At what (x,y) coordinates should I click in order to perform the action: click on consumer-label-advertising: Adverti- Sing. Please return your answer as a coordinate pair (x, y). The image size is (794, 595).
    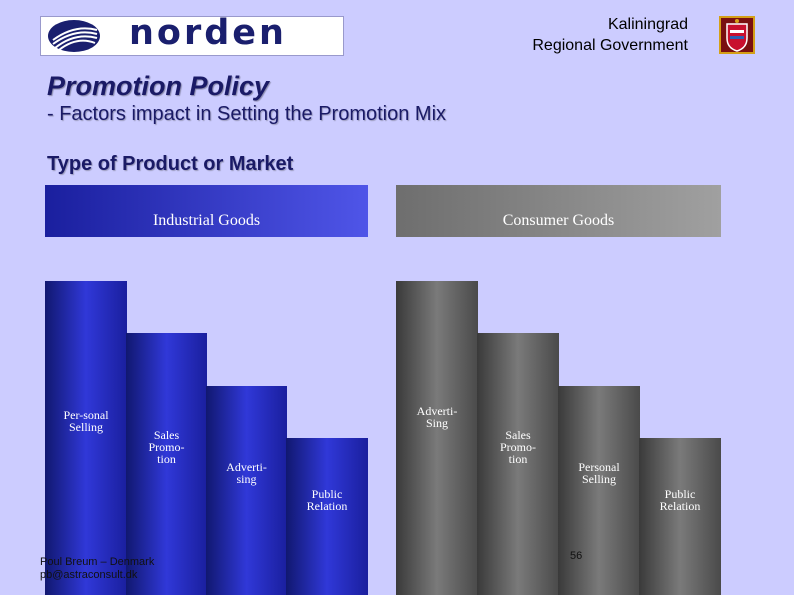
    Looking at the image, I should click on (437, 417).